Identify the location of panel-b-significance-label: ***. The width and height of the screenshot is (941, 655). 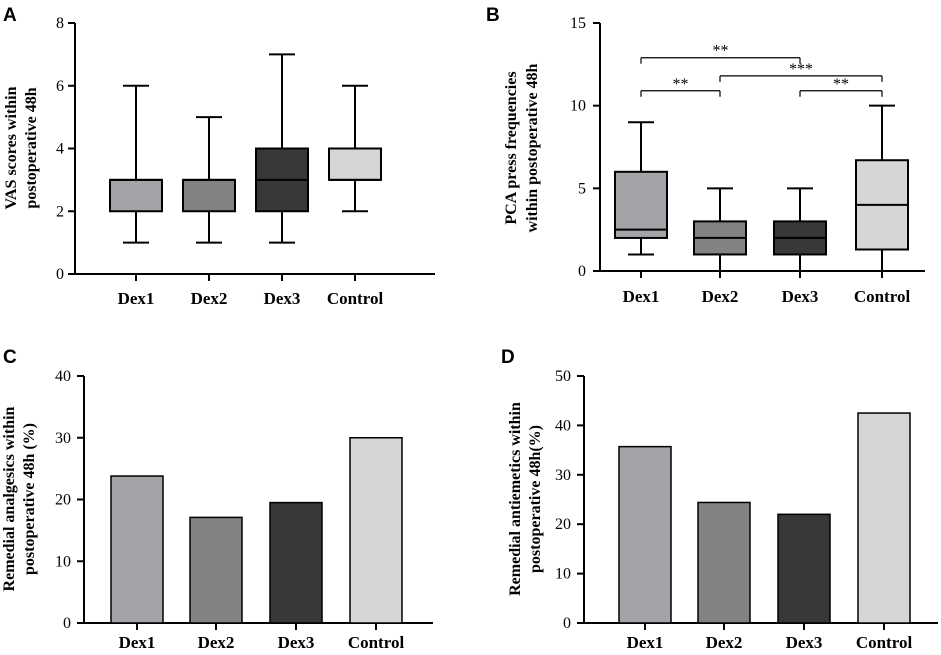
(801, 69).